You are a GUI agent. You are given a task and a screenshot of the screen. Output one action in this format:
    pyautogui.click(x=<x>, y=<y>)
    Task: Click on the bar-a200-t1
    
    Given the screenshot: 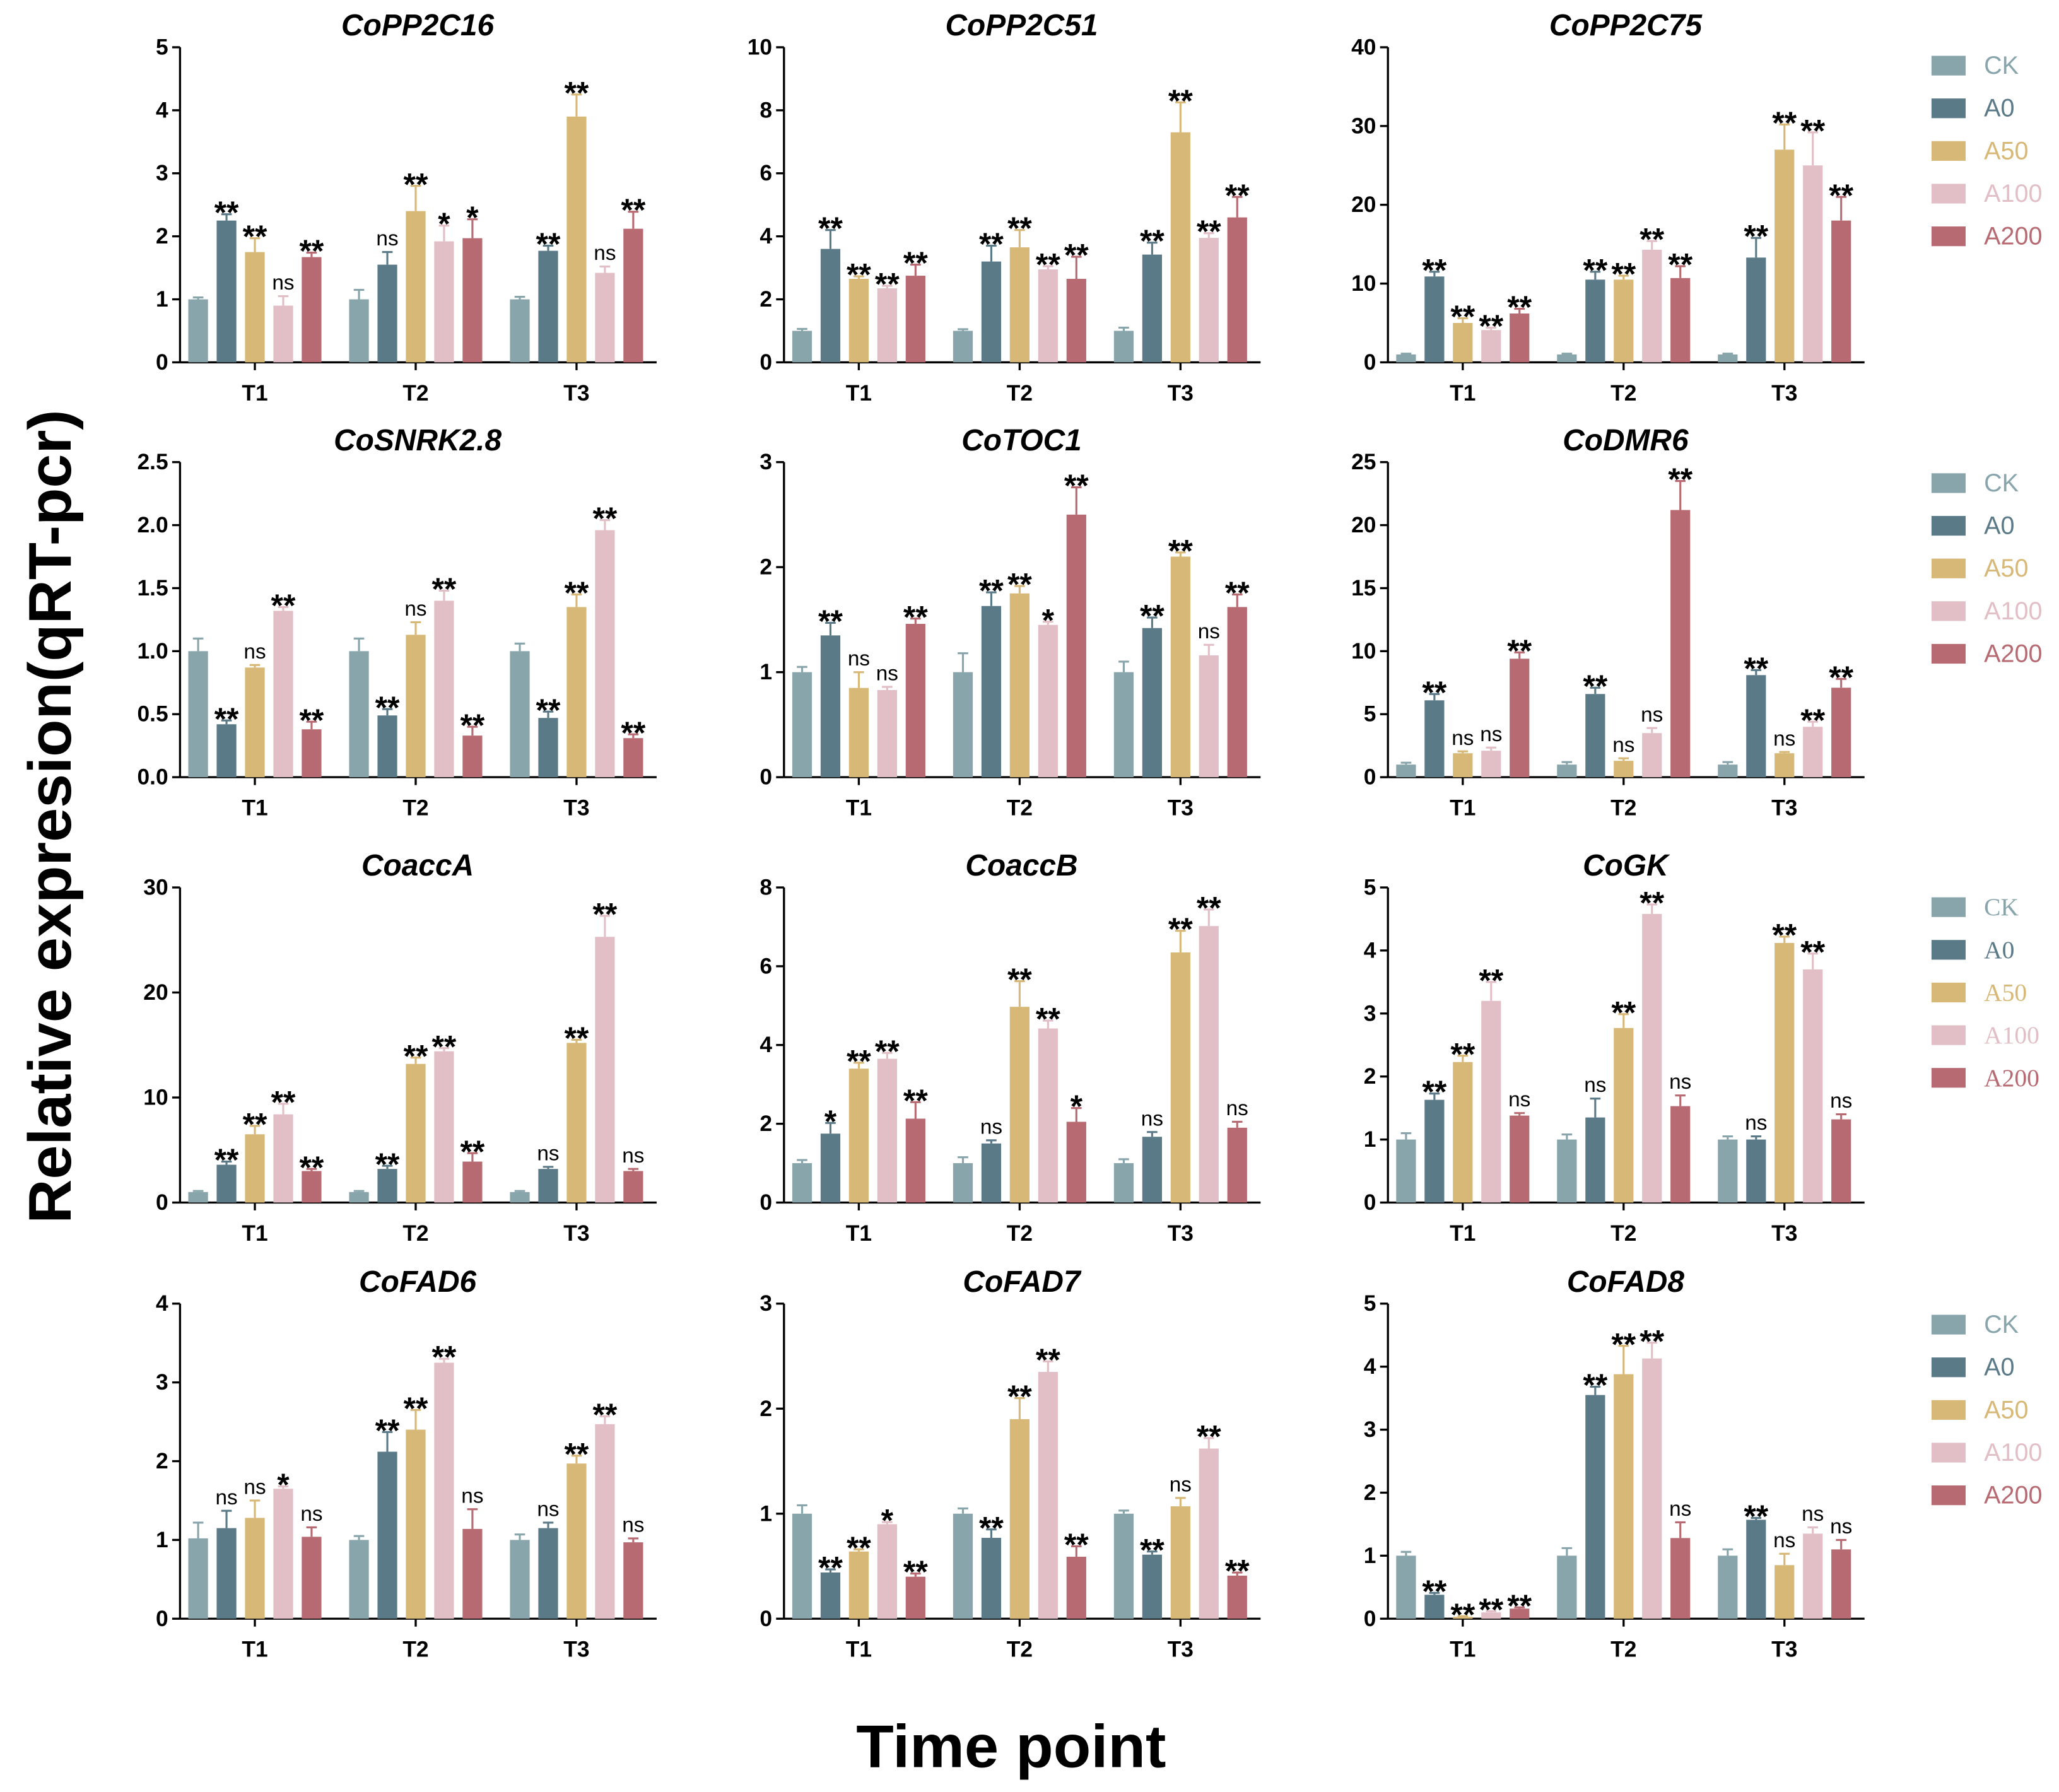 What is the action you would take?
    pyautogui.click(x=915, y=1597)
    